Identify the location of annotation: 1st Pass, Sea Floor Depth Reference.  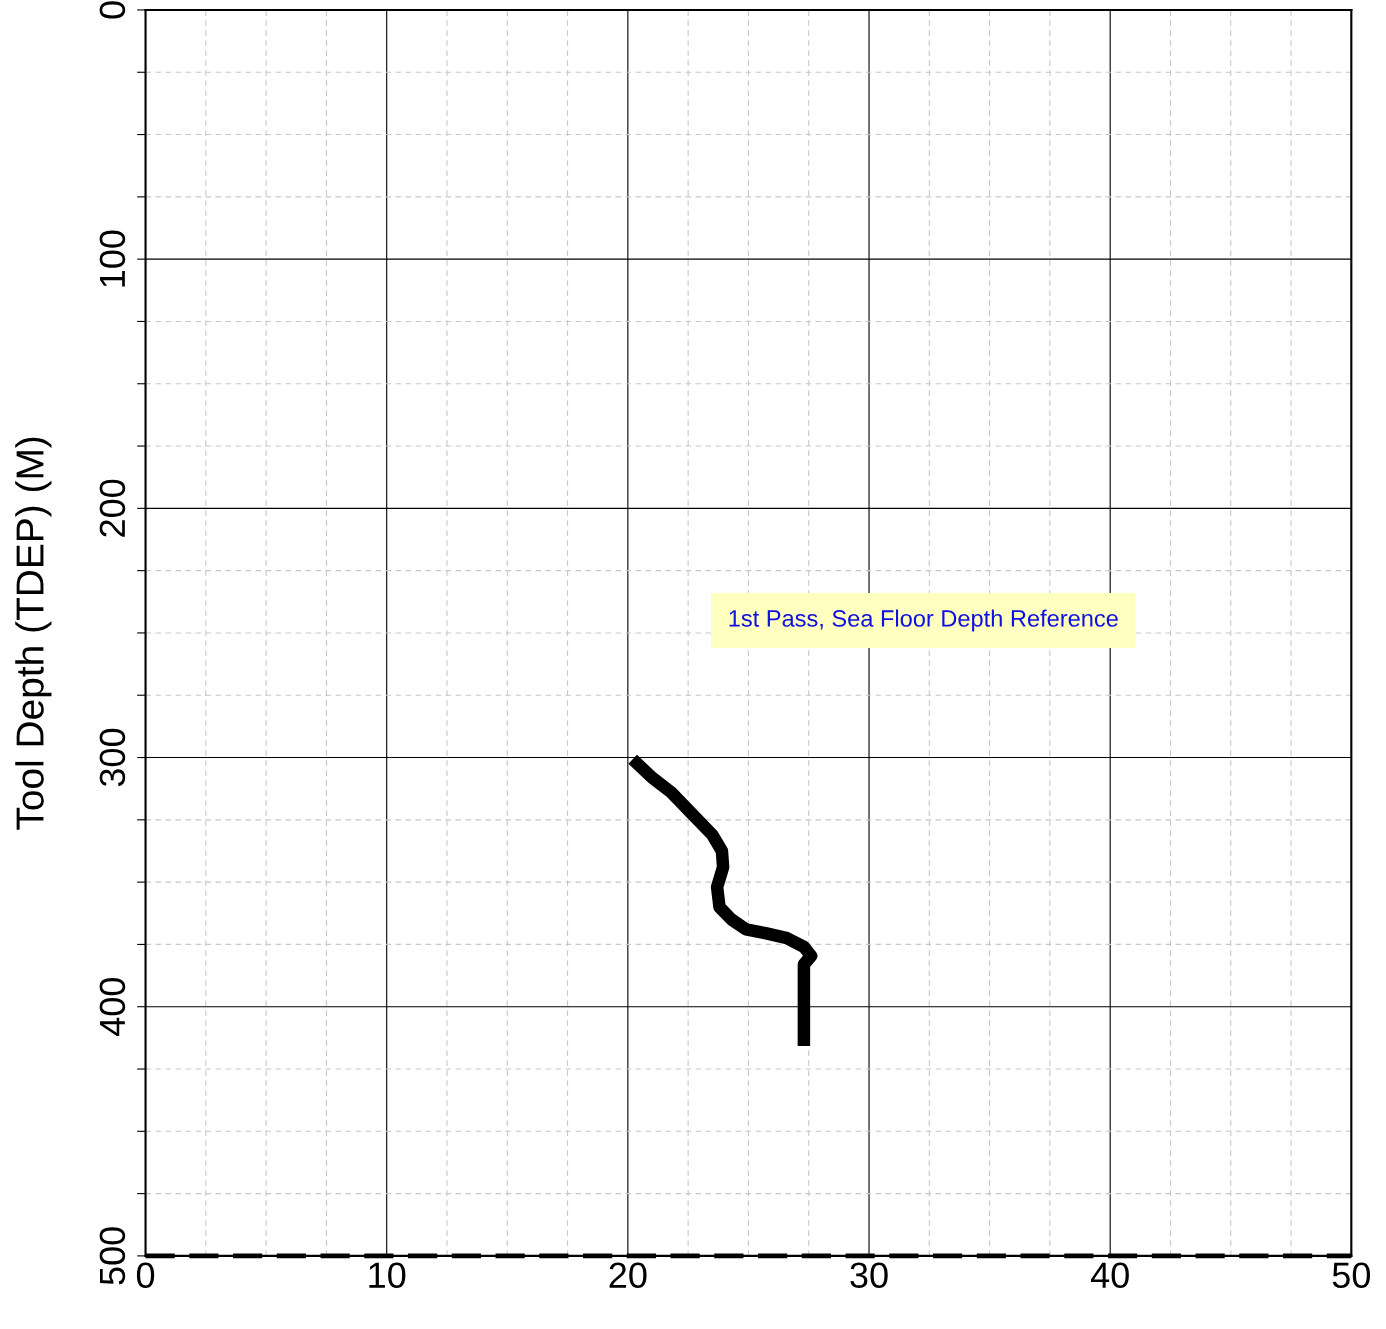
(923, 620).